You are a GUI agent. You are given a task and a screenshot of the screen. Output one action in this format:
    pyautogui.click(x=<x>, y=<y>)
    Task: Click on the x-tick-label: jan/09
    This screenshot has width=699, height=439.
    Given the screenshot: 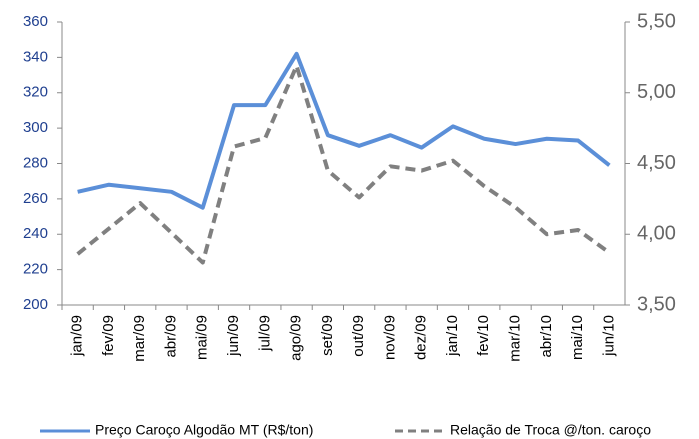 What is the action you would take?
    pyautogui.click(x=77, y=336)
    